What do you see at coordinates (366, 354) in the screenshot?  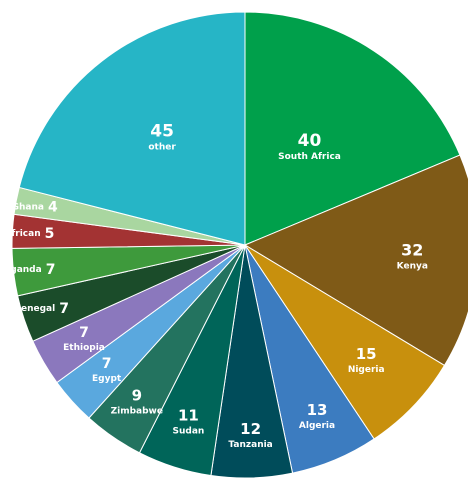 I see `data-label-value: 15` at bounding box center [366, 354].